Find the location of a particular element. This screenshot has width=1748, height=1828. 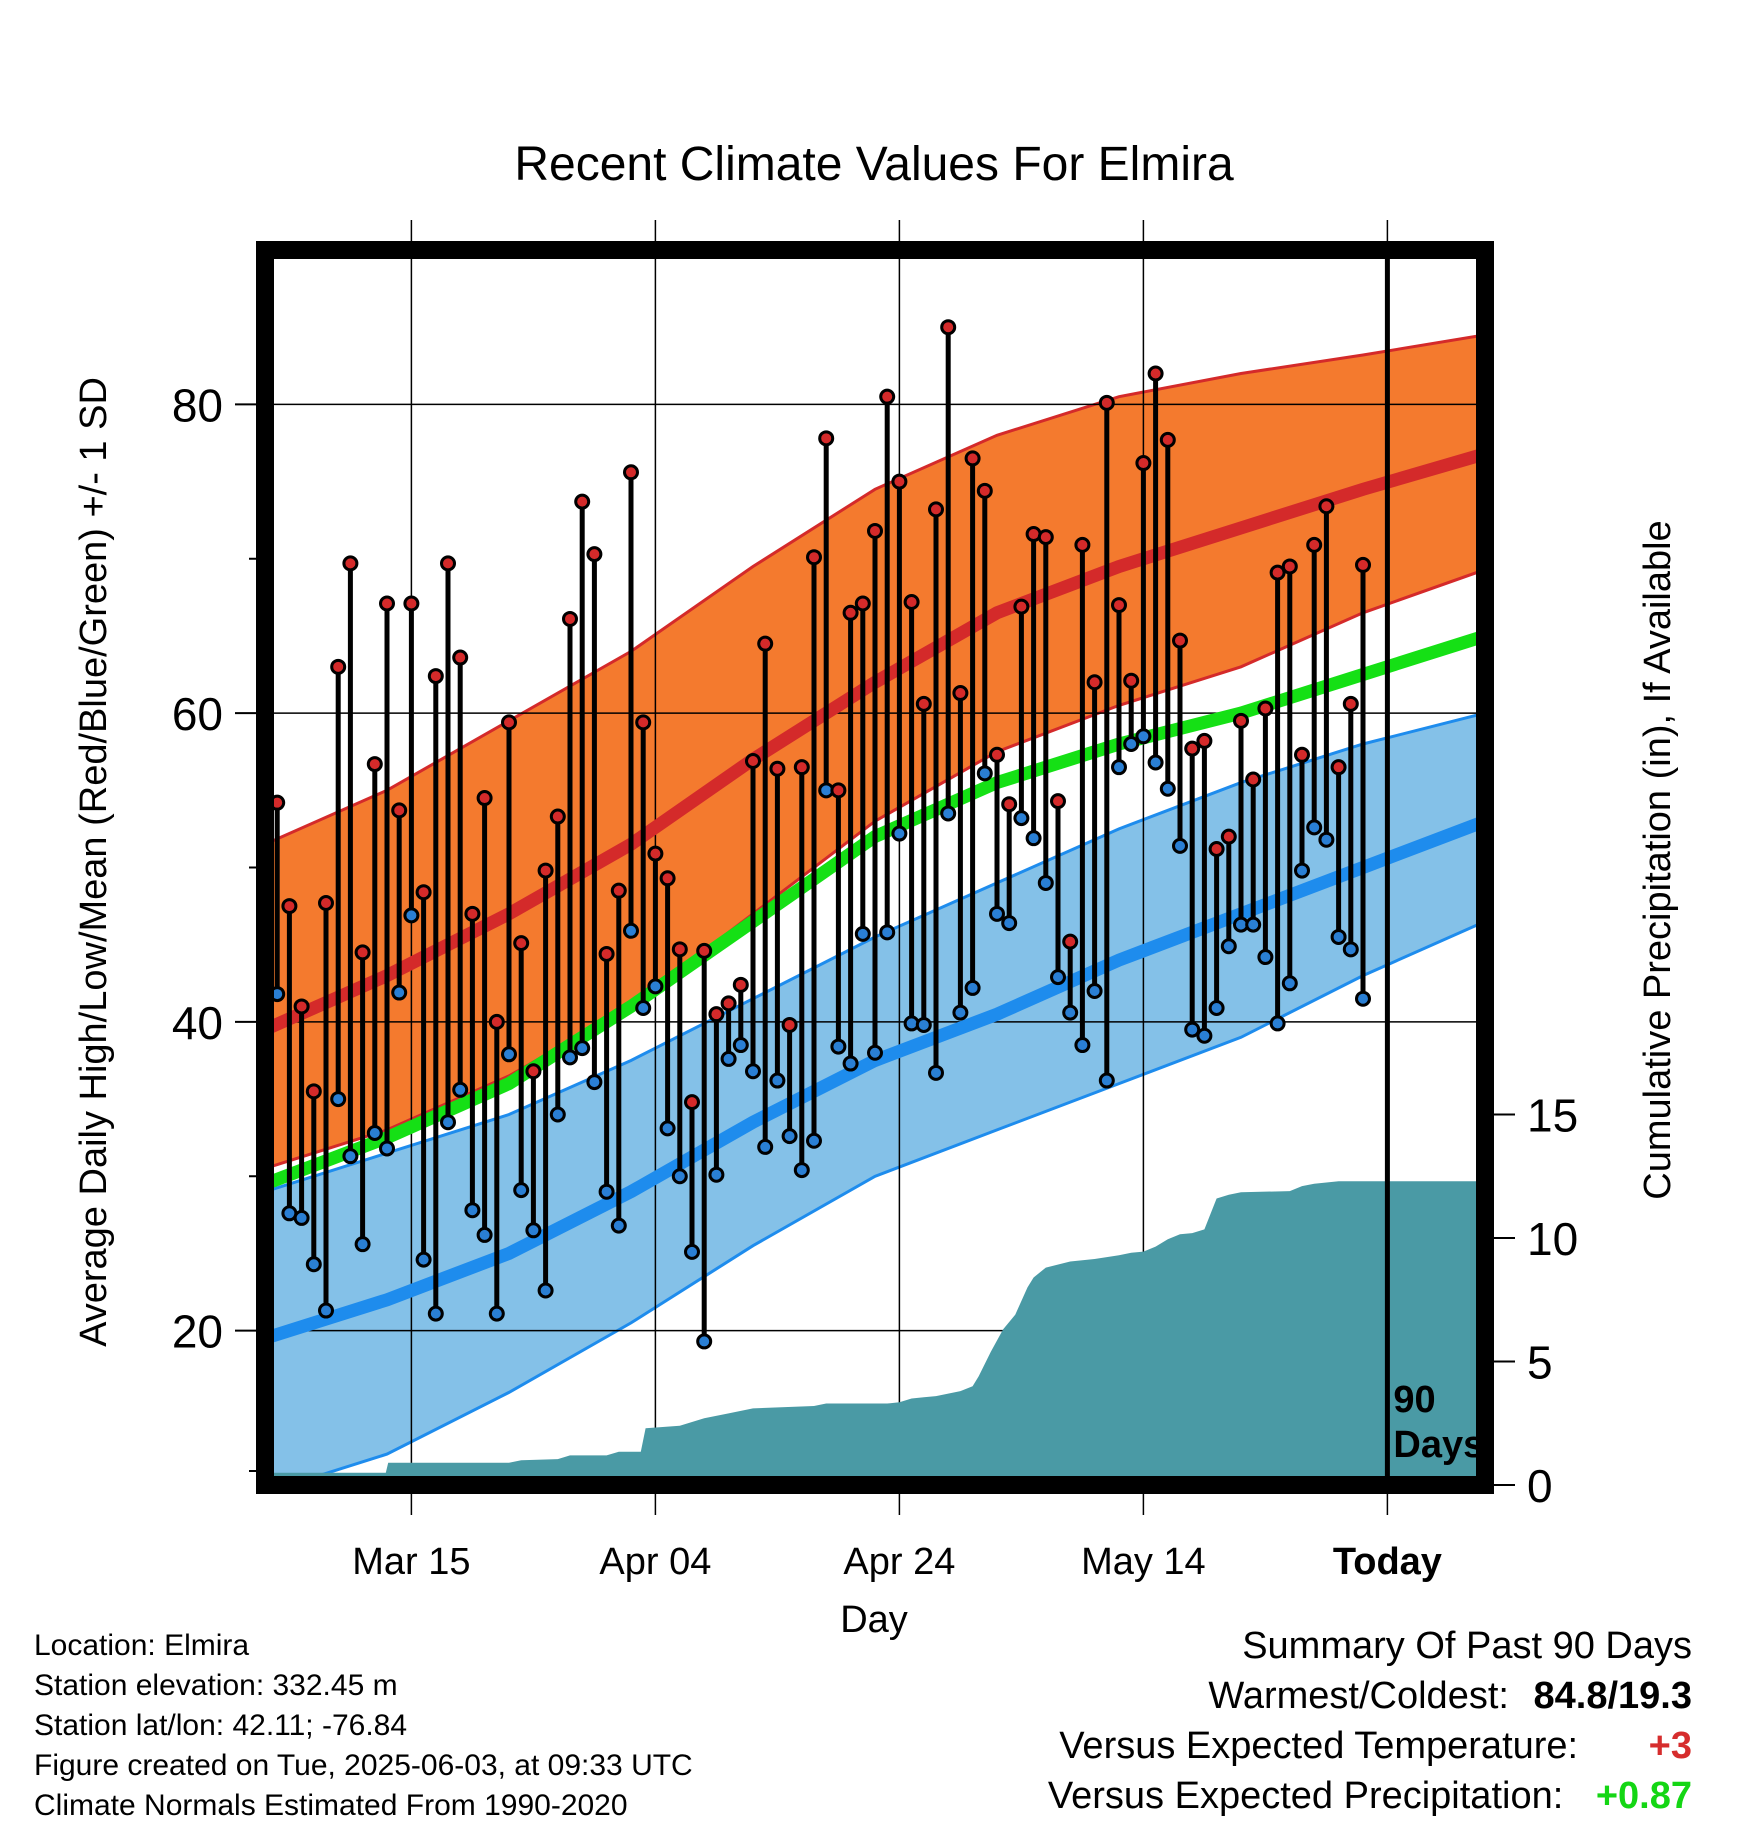

x-tick-label: Today is located at coordinates (1387, 1562).